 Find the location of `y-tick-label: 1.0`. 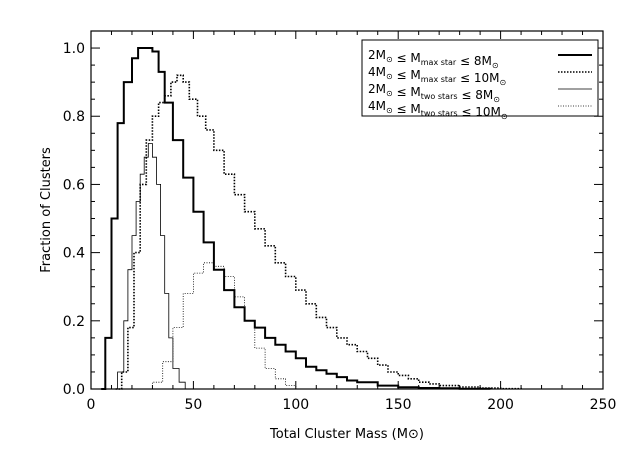

y-tick-label: 1.0 is located at coordinates (74, 49).